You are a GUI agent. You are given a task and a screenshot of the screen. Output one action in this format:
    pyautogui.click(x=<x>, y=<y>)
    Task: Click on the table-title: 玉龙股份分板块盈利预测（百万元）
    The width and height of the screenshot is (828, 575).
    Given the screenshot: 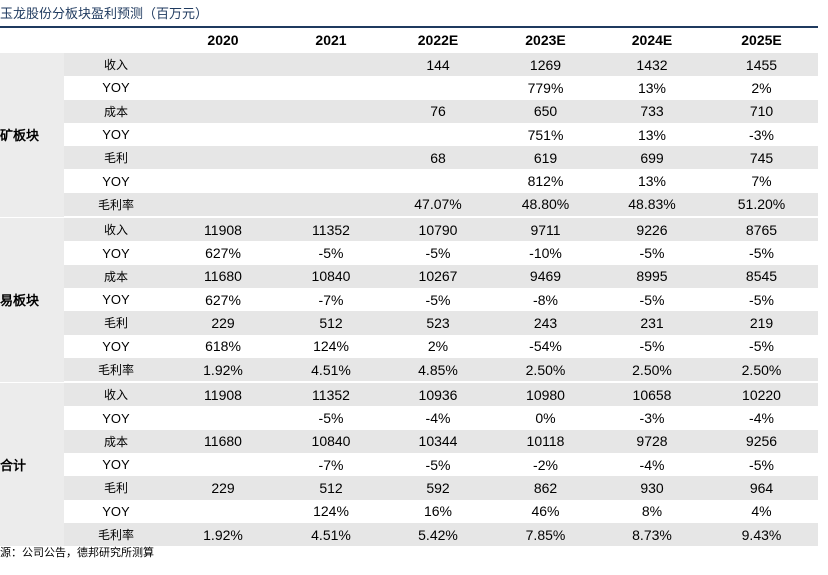 What is the action you would take?
    pyautogui.click(x=104, y=14)
    